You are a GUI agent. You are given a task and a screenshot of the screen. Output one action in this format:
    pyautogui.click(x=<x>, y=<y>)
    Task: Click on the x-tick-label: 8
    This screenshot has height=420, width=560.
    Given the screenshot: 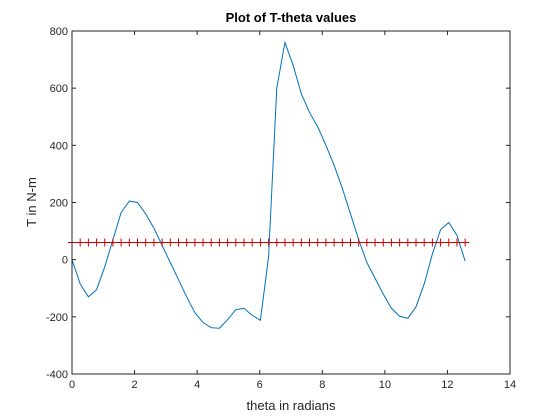 What is the action you would take?
    pyautogui.click(x=322, y=385)
    